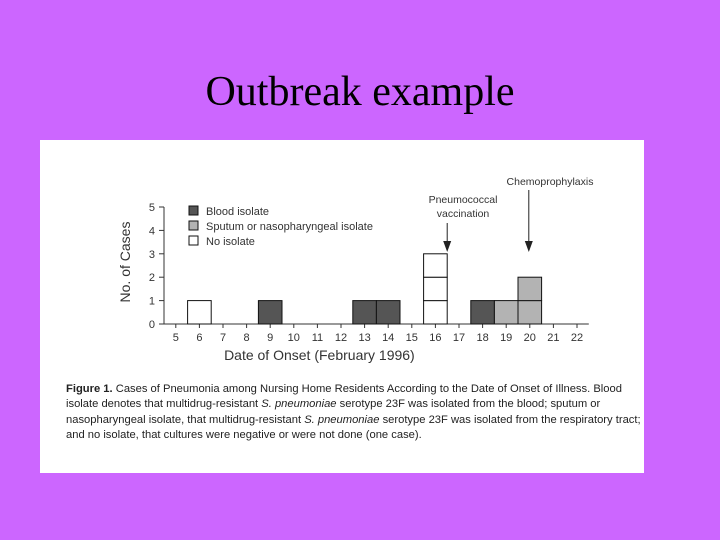 The width and height of the screenshot is (720, 540). Describe the element at coordinates (152, 208) in the screenshot. I see `y-tick-label: 5` at that location.